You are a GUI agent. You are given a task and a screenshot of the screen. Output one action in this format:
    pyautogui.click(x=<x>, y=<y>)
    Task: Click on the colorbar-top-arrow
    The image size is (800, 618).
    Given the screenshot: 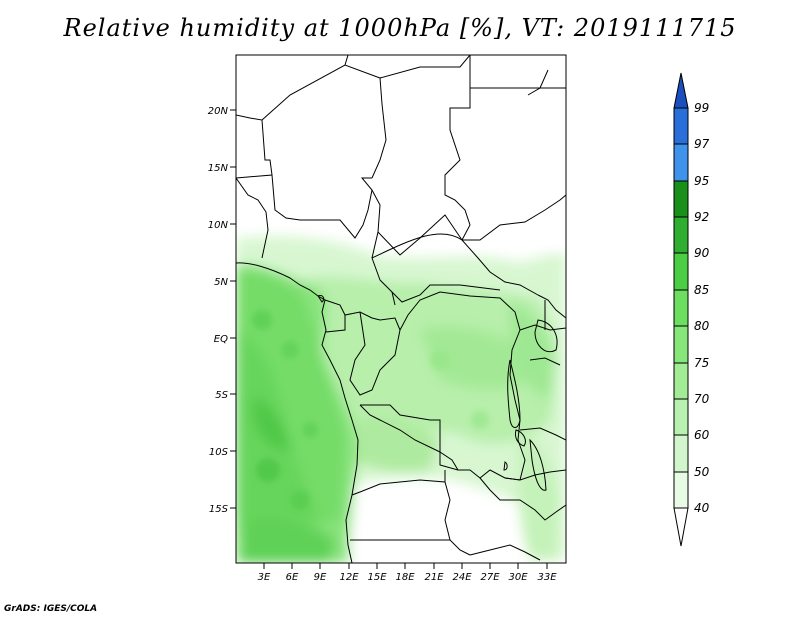 What is the action you would take?
    pyautogui.click(x=681, y=90)
    